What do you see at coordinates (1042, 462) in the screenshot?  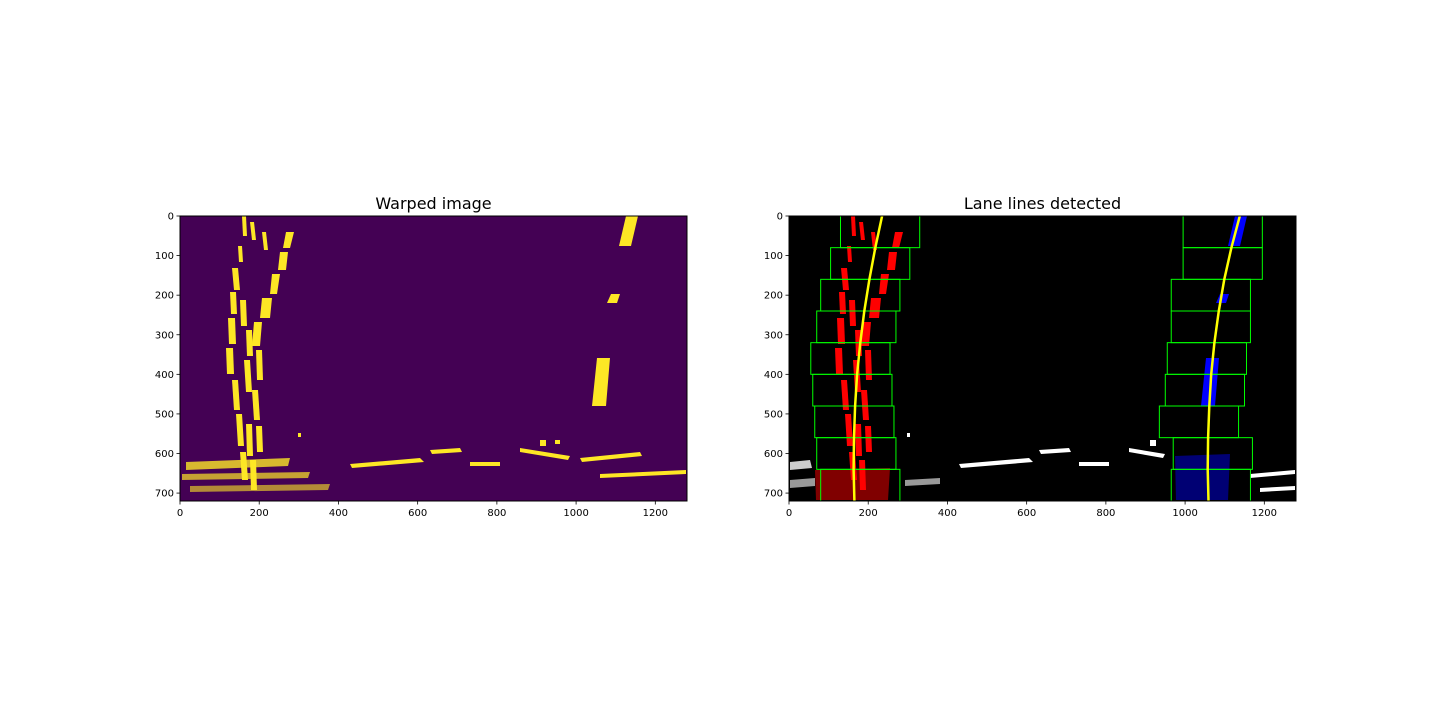 I see `other-pixels` at bounding box center [1042, 462].